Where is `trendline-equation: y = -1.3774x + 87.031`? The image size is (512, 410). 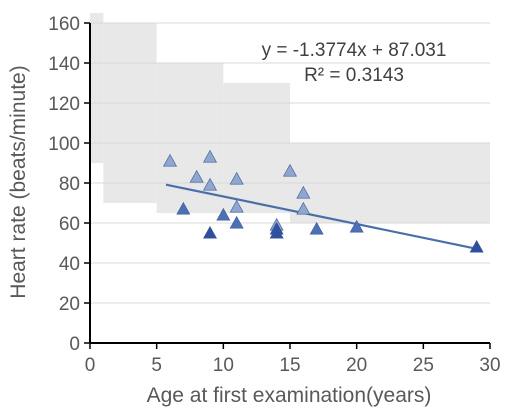 trendline-equation: y = -1.3774x + 87.031 is located at coordinates (354, 50).